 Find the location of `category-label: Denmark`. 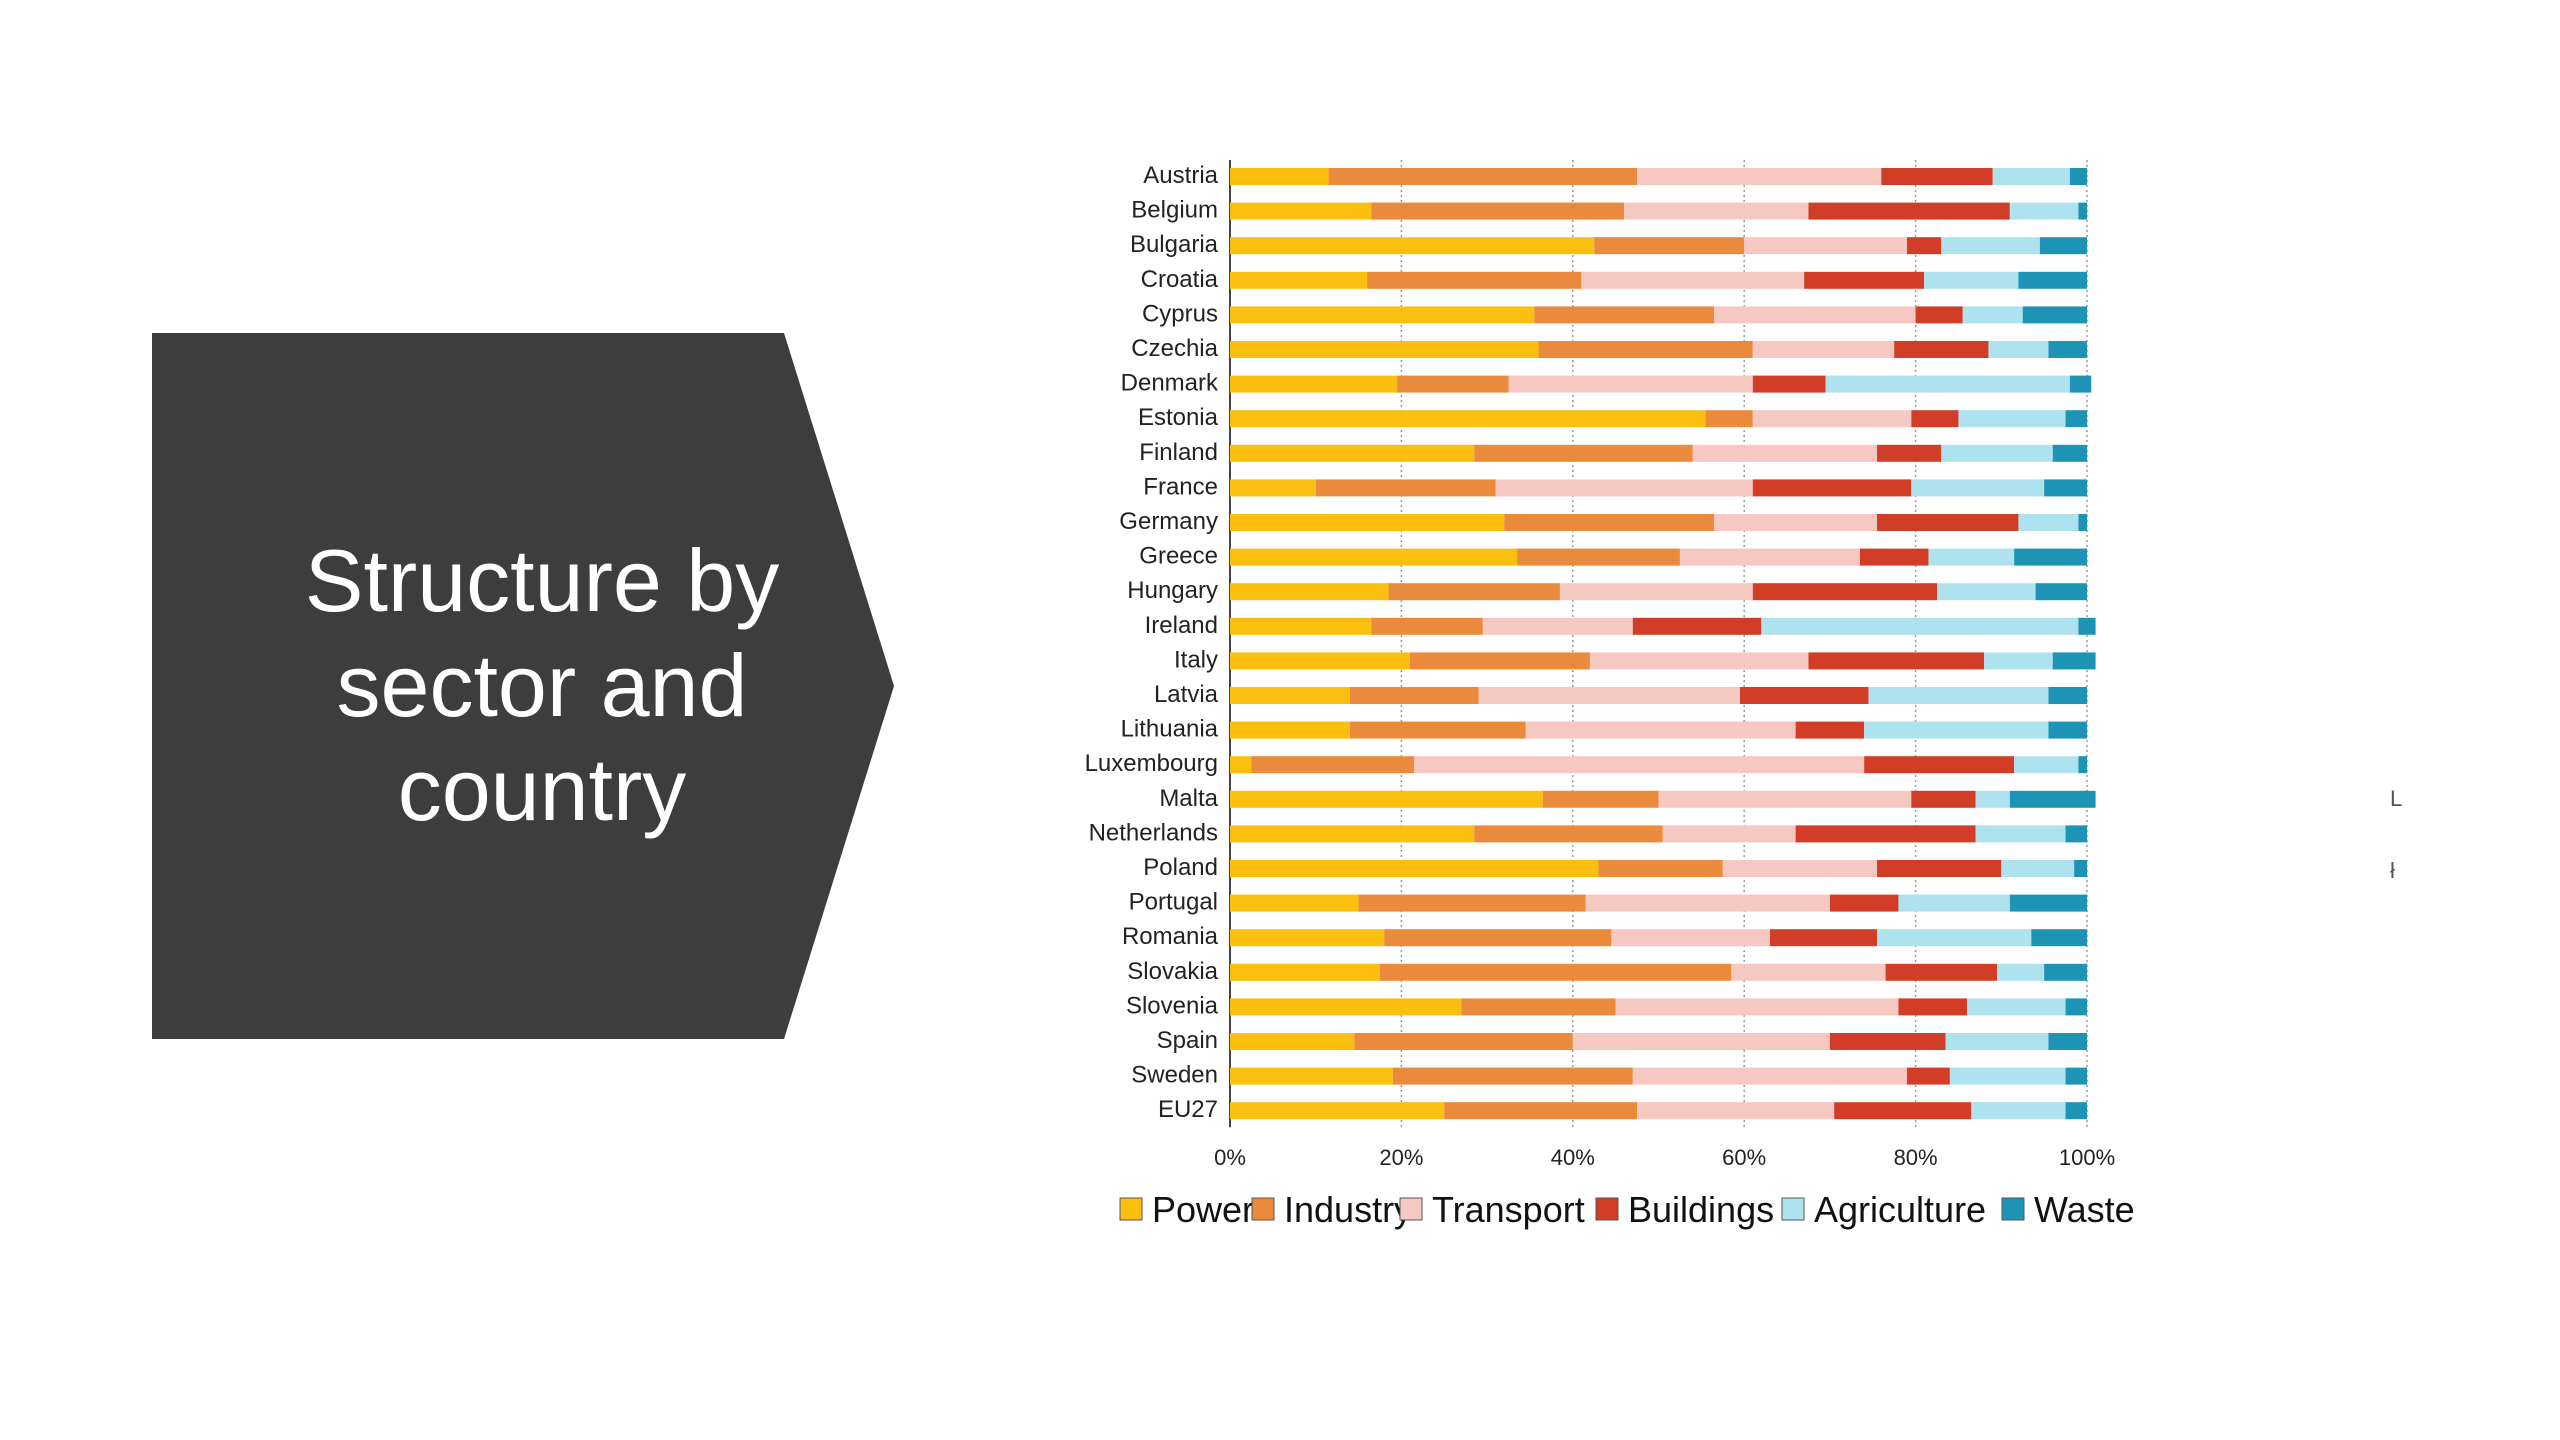

category-label: Denmark is located at coordinates (1170, 383).